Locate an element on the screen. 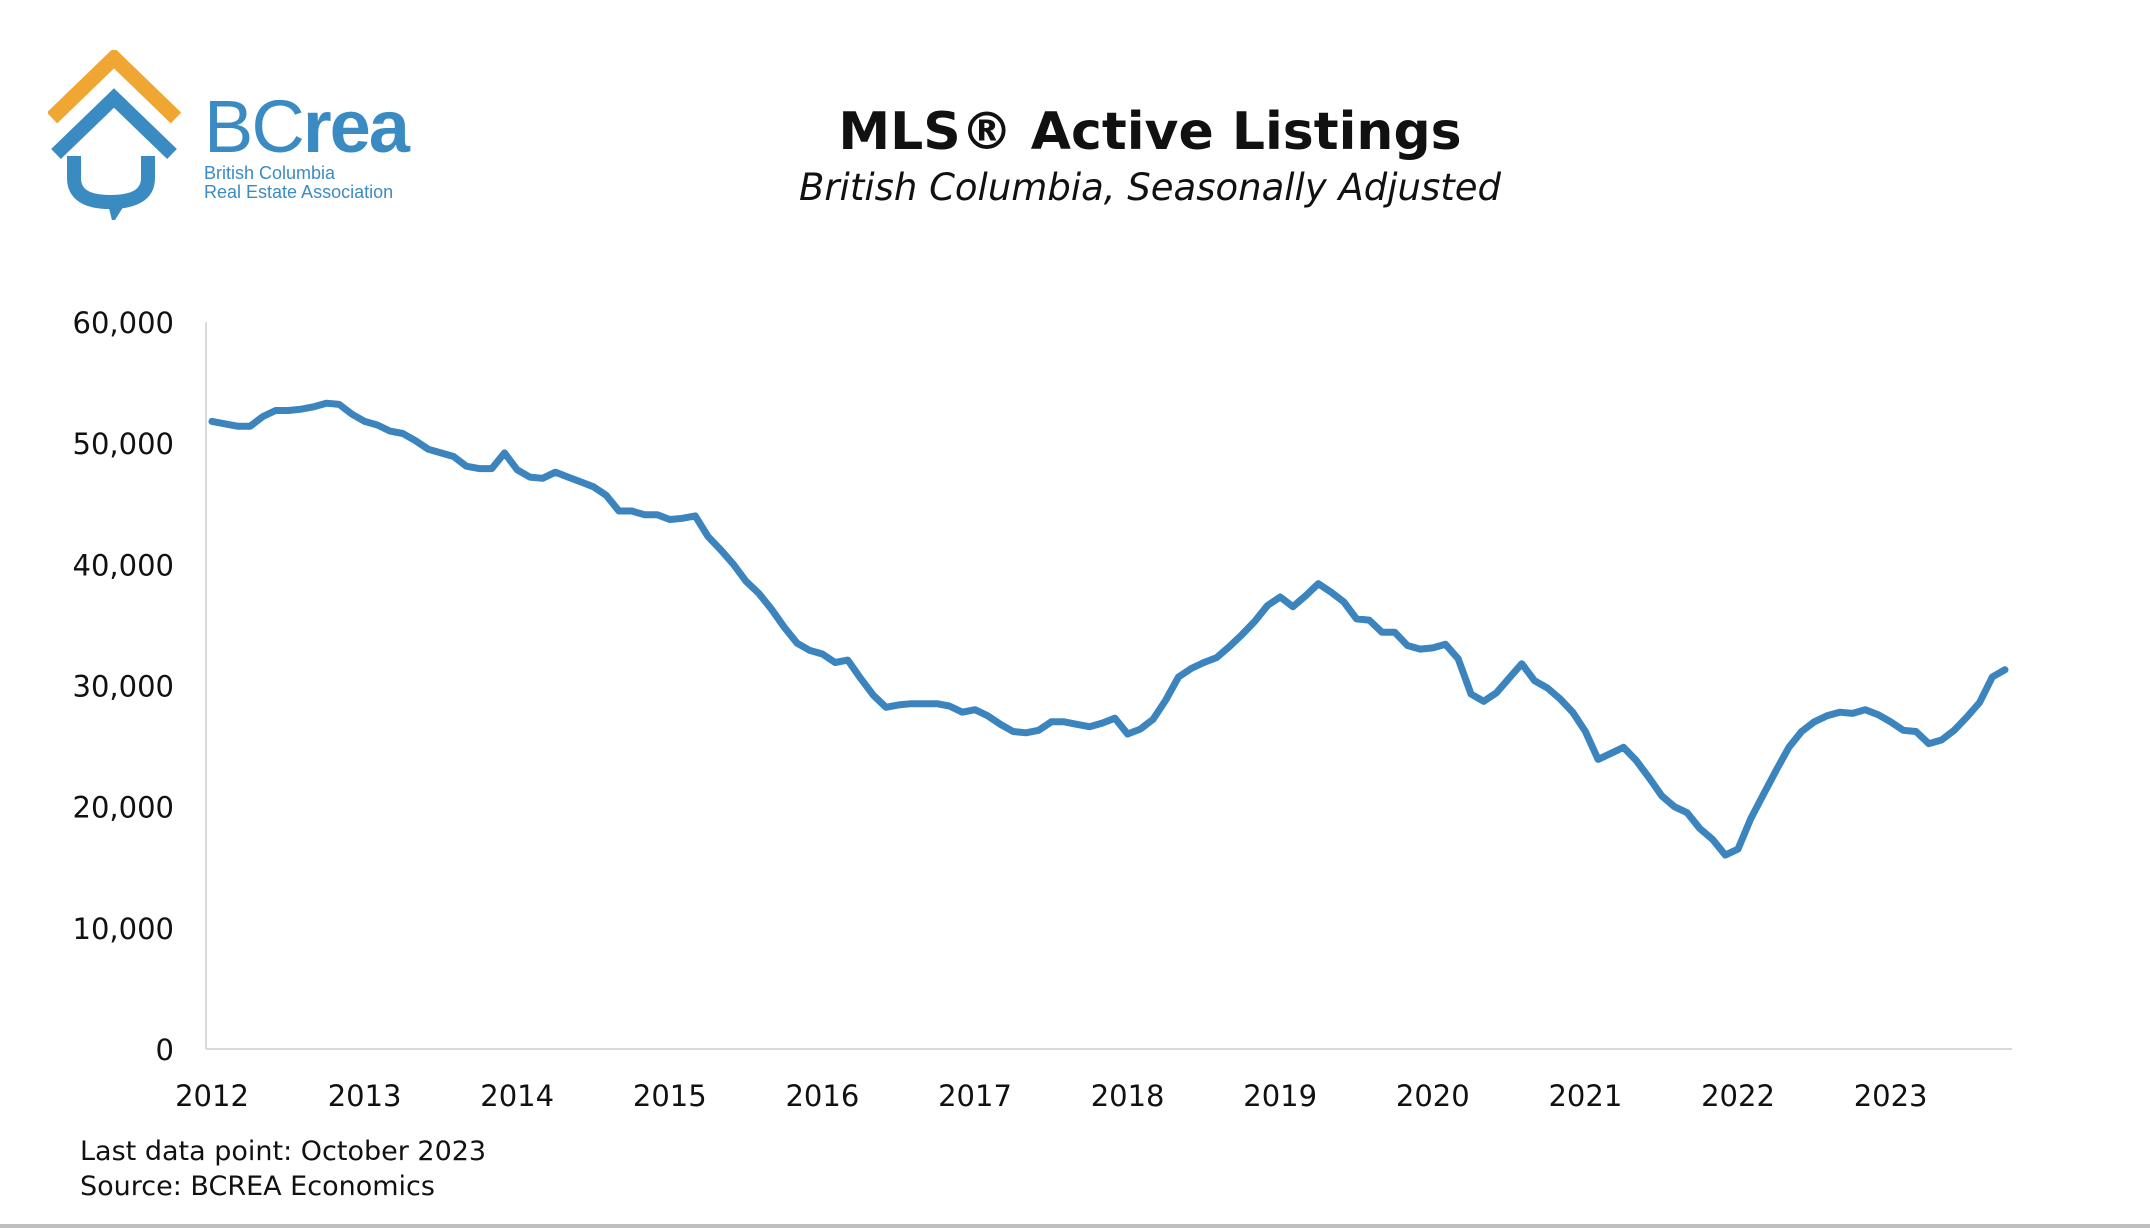 This screenshot has width=2150, height=1228. x-tick-label: 2014 is located at coordinates (517, 1096).